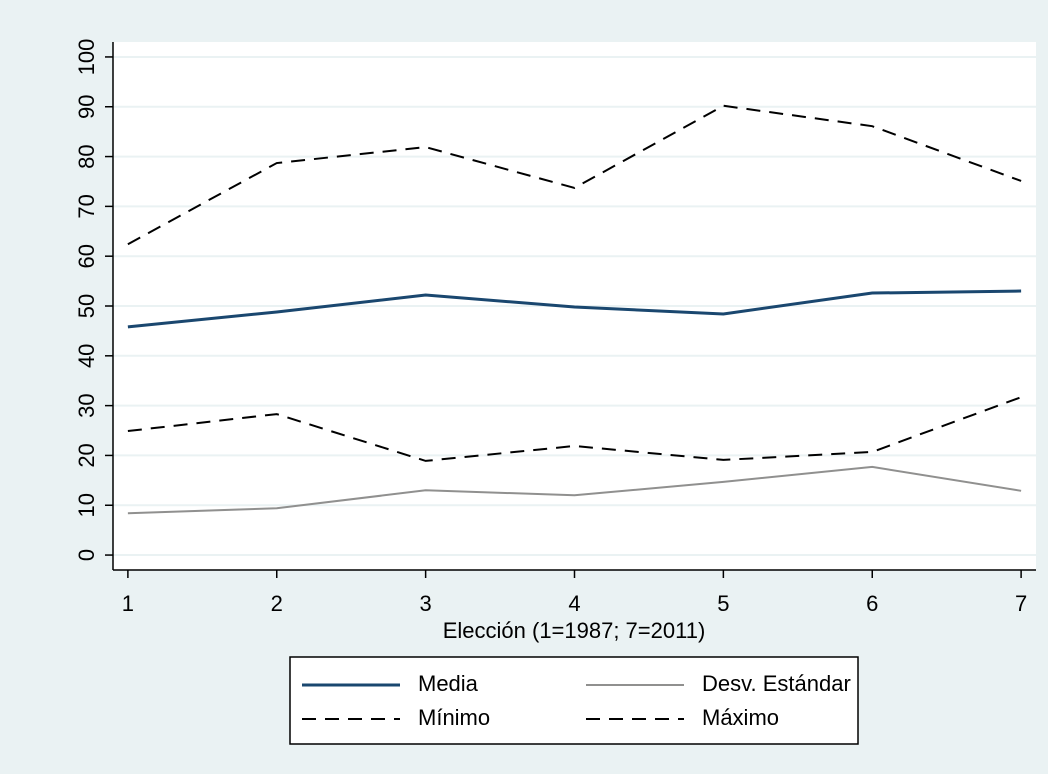 The width and height of the screenshot is (1048, 774). Describe the element at coordinates (86, 107) in the screenshot. I see `y-tick-label: 90` at that location.